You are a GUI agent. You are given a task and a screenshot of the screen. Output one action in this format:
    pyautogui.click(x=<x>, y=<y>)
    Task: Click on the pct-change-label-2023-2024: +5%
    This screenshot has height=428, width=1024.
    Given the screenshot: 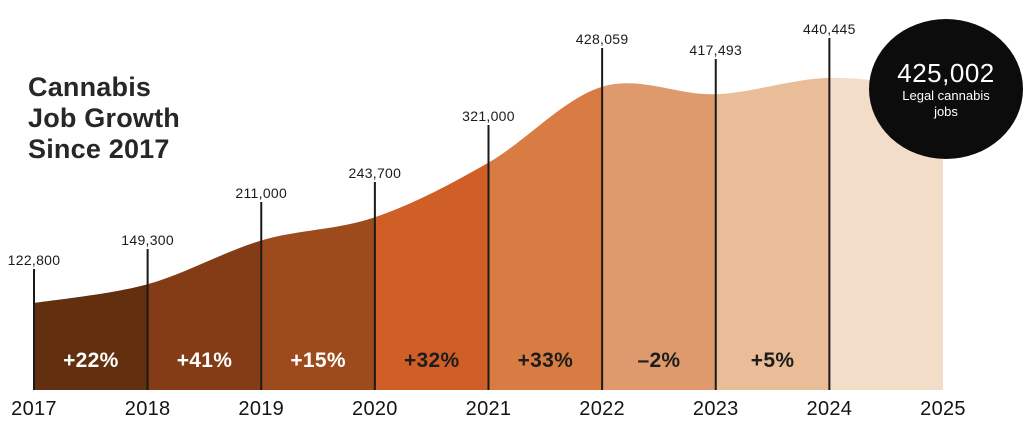 What is the action you would take?
    pyautogui.click(x=772, y=360)
    